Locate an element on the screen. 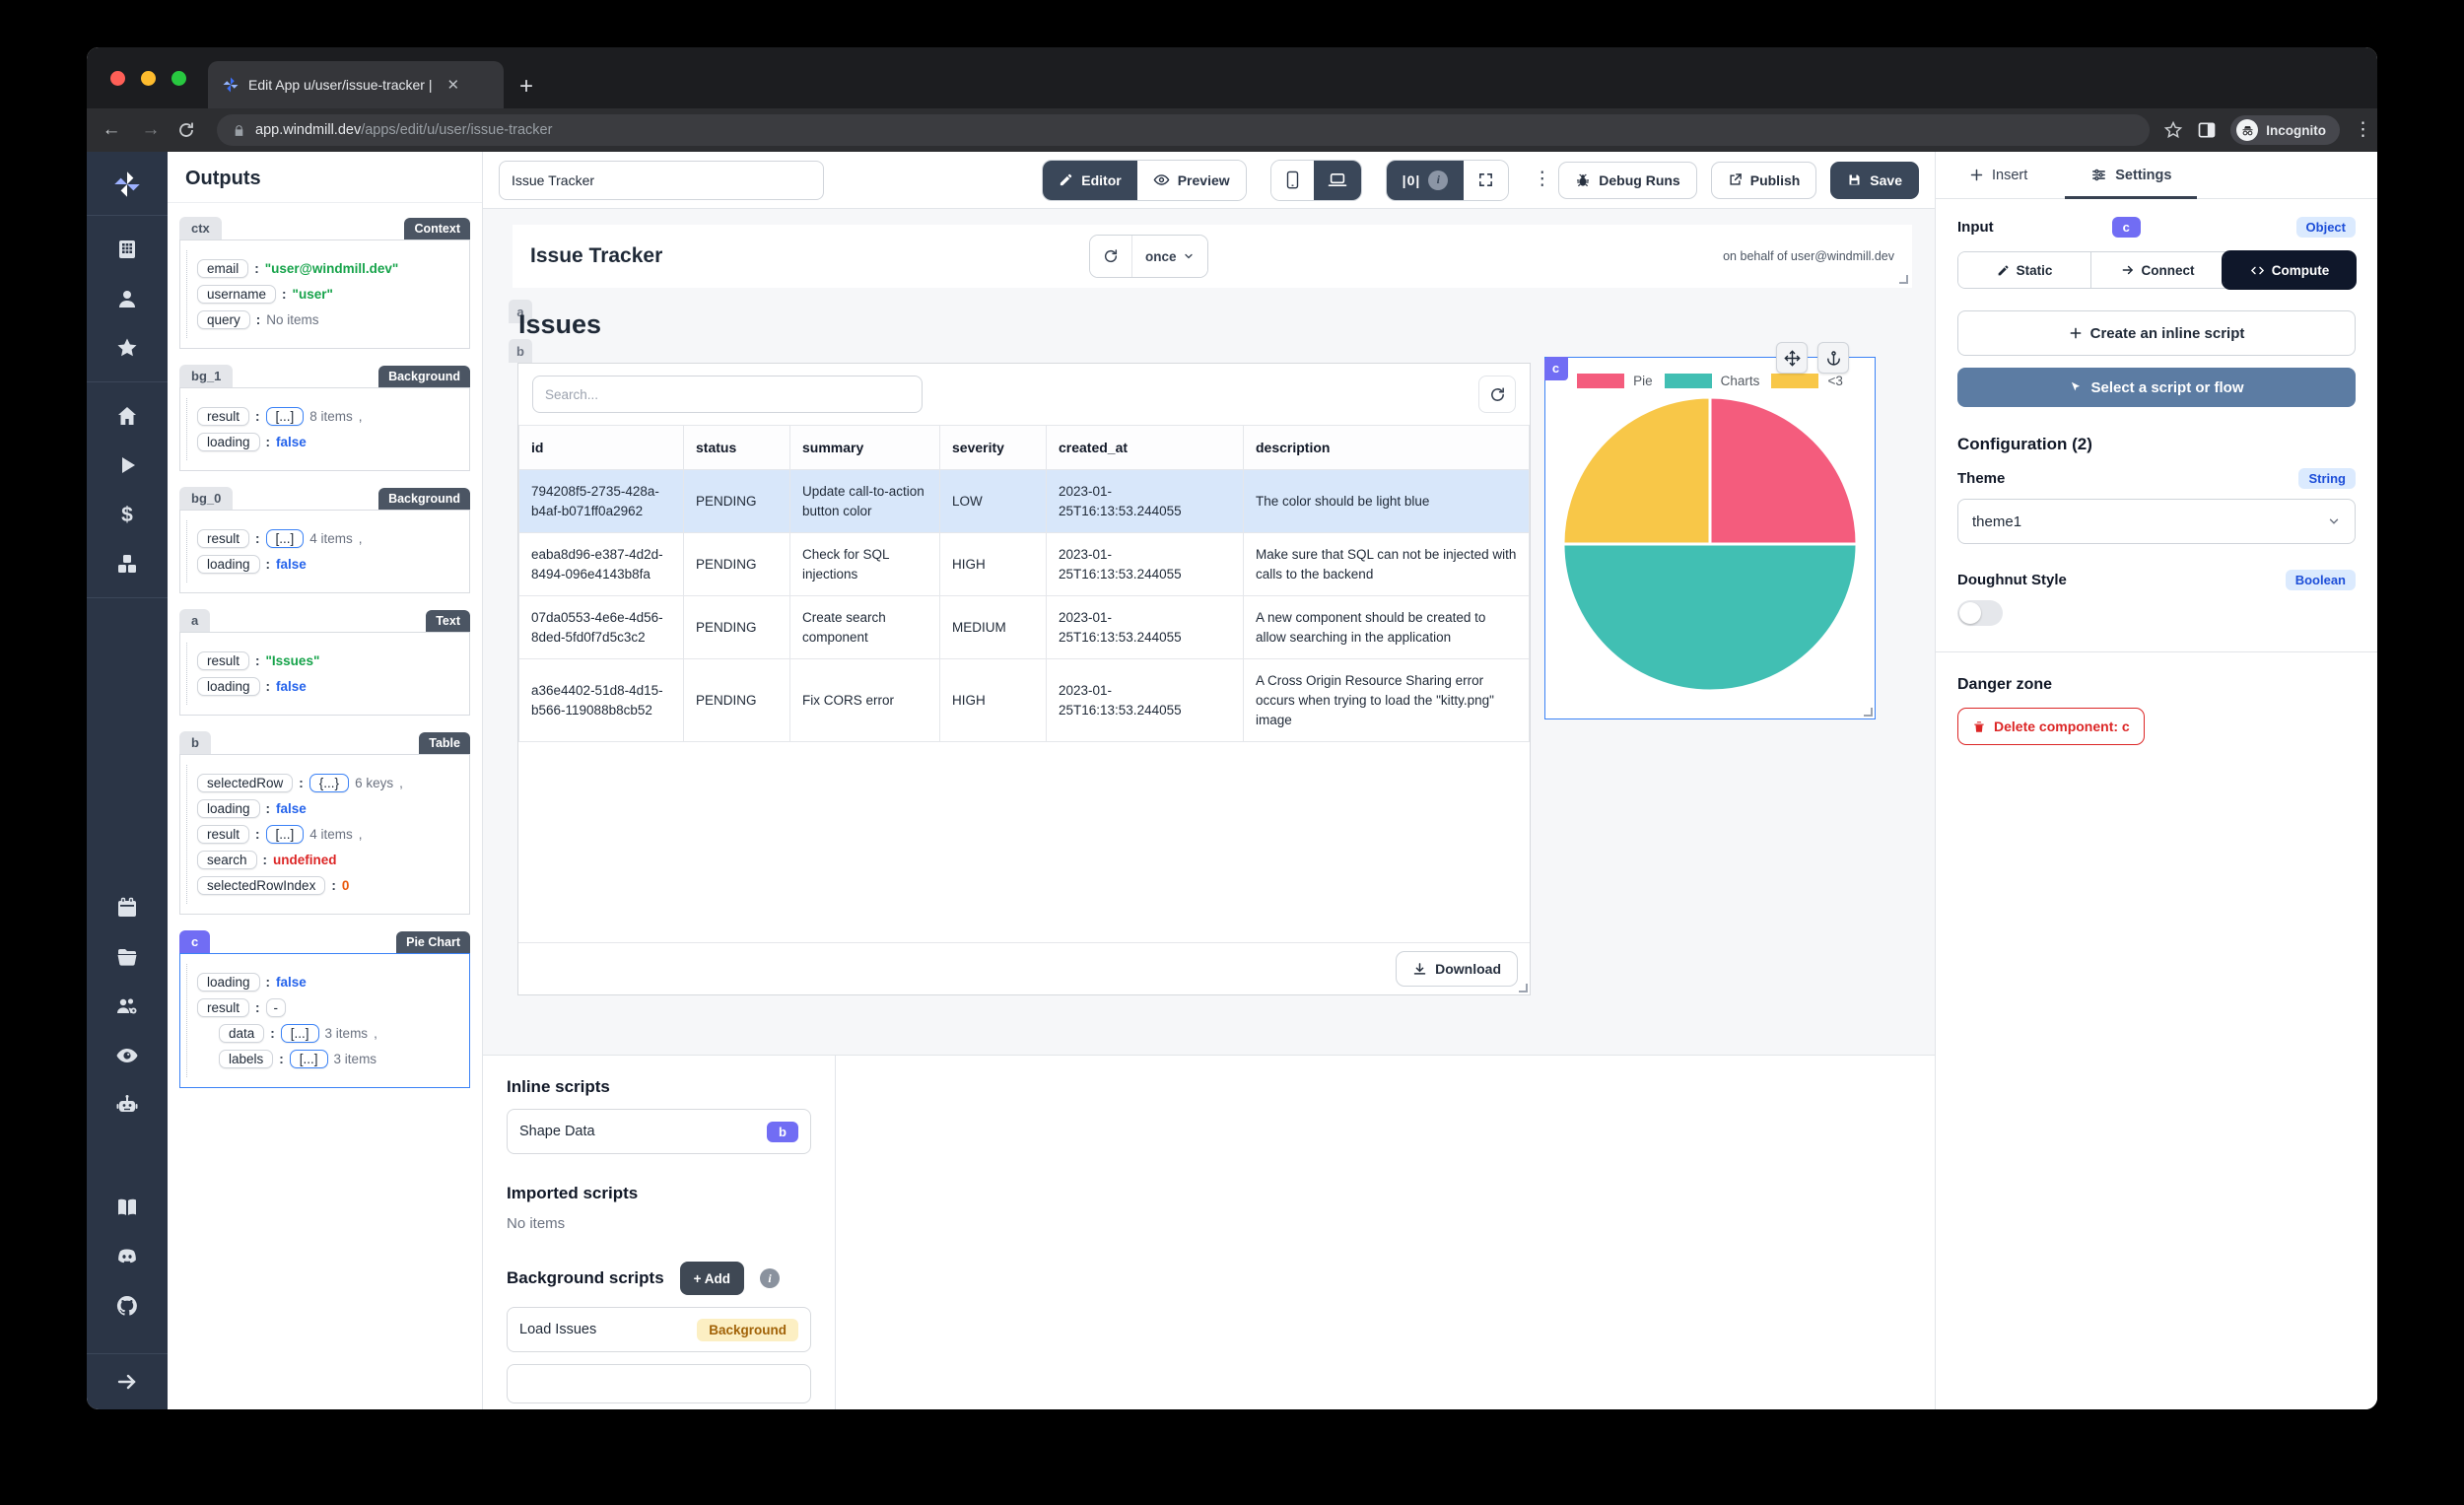  ai-robot-icon is located at coordinates (127, 1105).